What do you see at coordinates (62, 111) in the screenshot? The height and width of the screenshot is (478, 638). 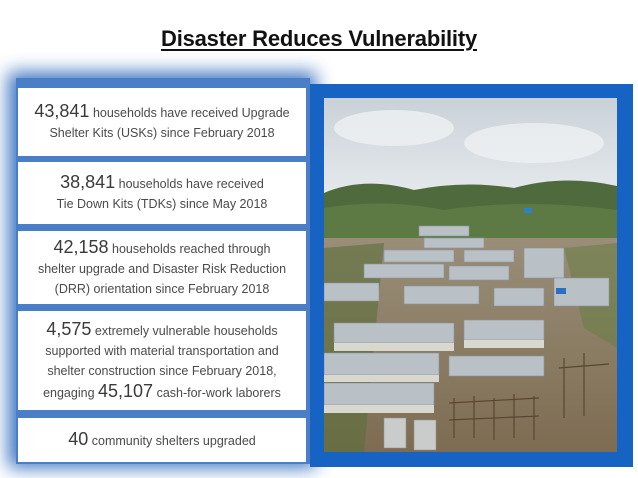 I see `stat-number: 43,841` at bounding box center [62, 111].